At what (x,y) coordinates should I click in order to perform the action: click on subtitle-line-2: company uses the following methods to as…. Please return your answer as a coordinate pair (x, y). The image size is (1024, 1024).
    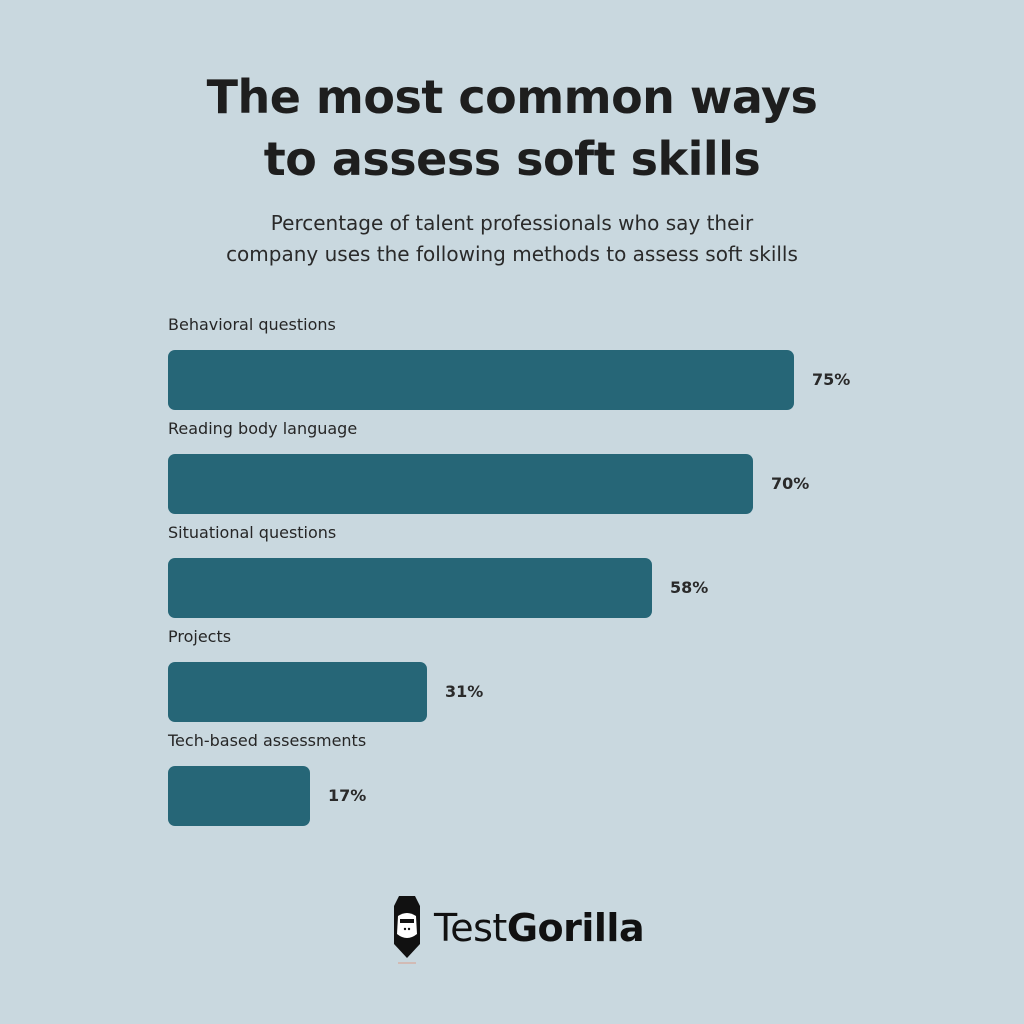
    Looking at the image, I should click on (512, 254).